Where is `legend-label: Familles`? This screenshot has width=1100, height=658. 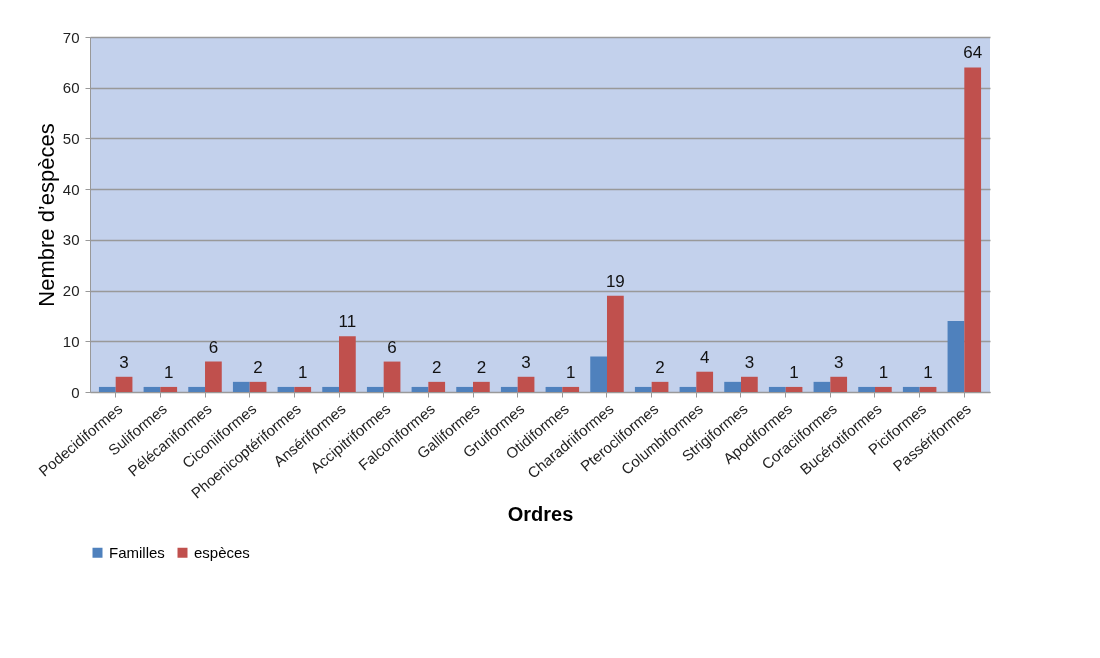
legend-label: Familles is located at coordinates (137, 552).